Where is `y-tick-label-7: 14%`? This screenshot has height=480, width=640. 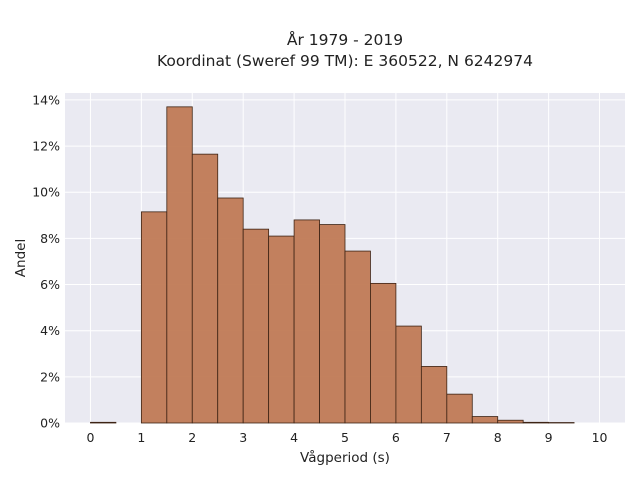
y-tick-label-7: 14% is located at coordinates (46, 99).